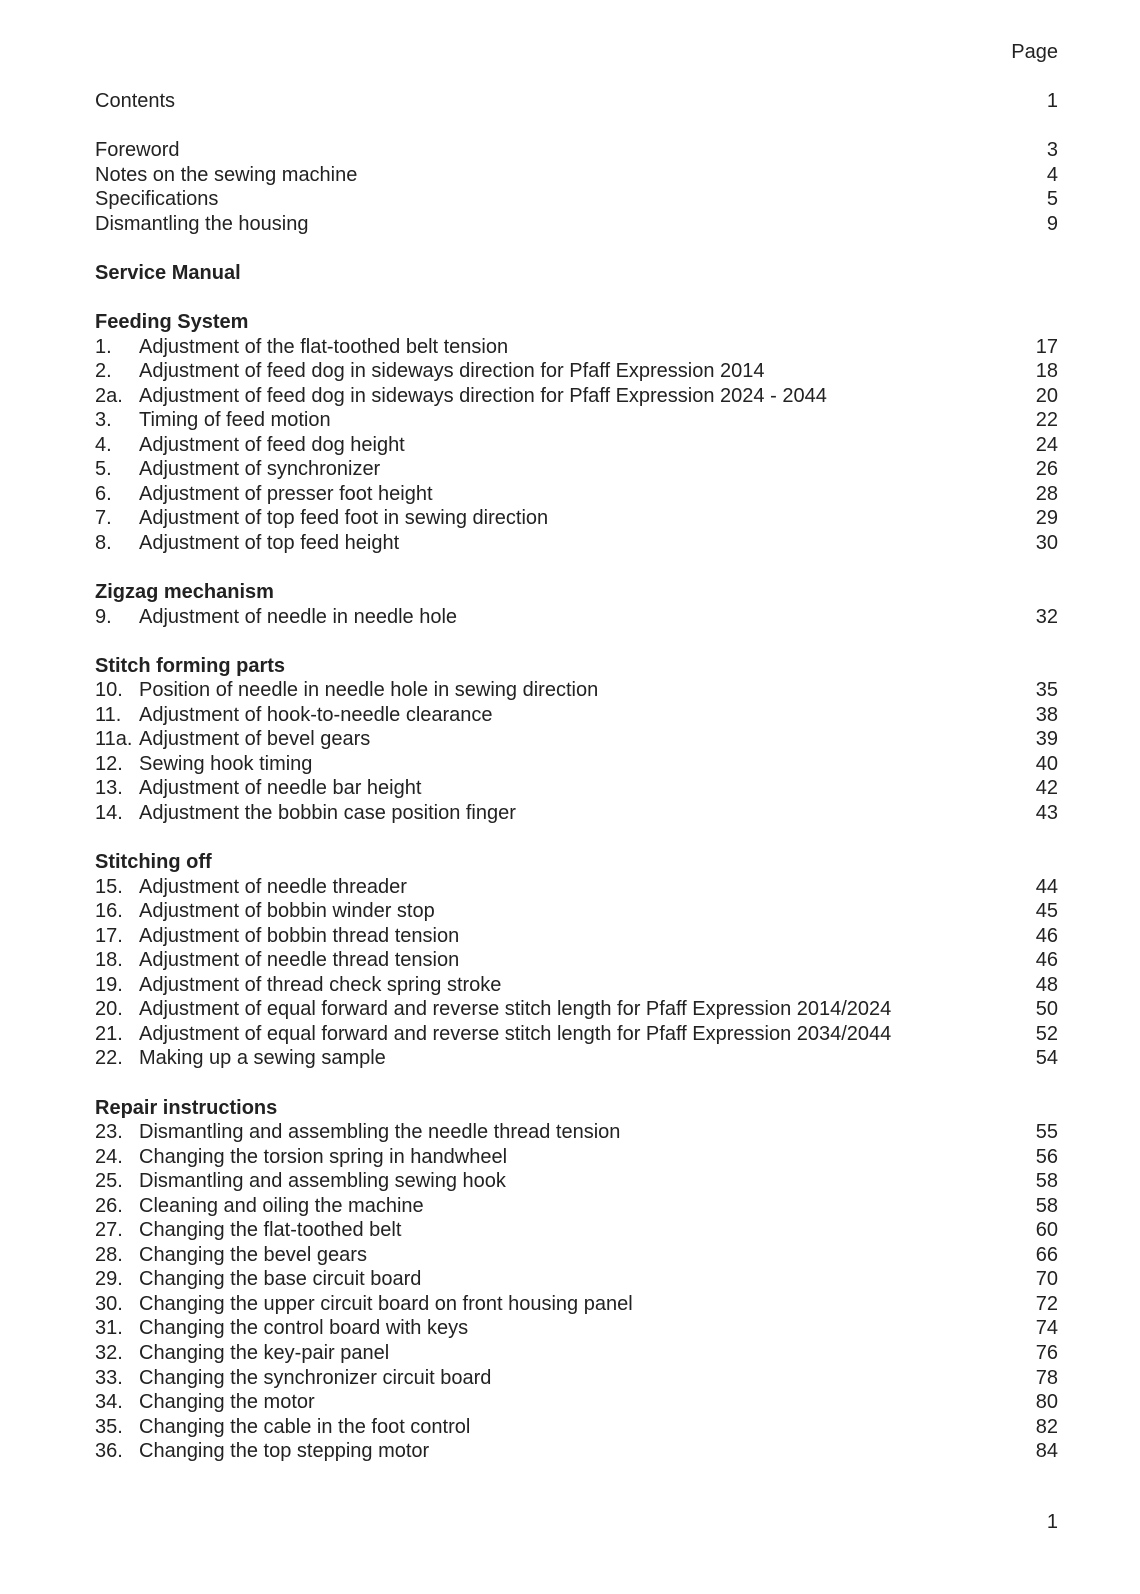 The width and height of the screenshot is (1140, 1594). I want to click on entry-number: 14., so click(109, 812).